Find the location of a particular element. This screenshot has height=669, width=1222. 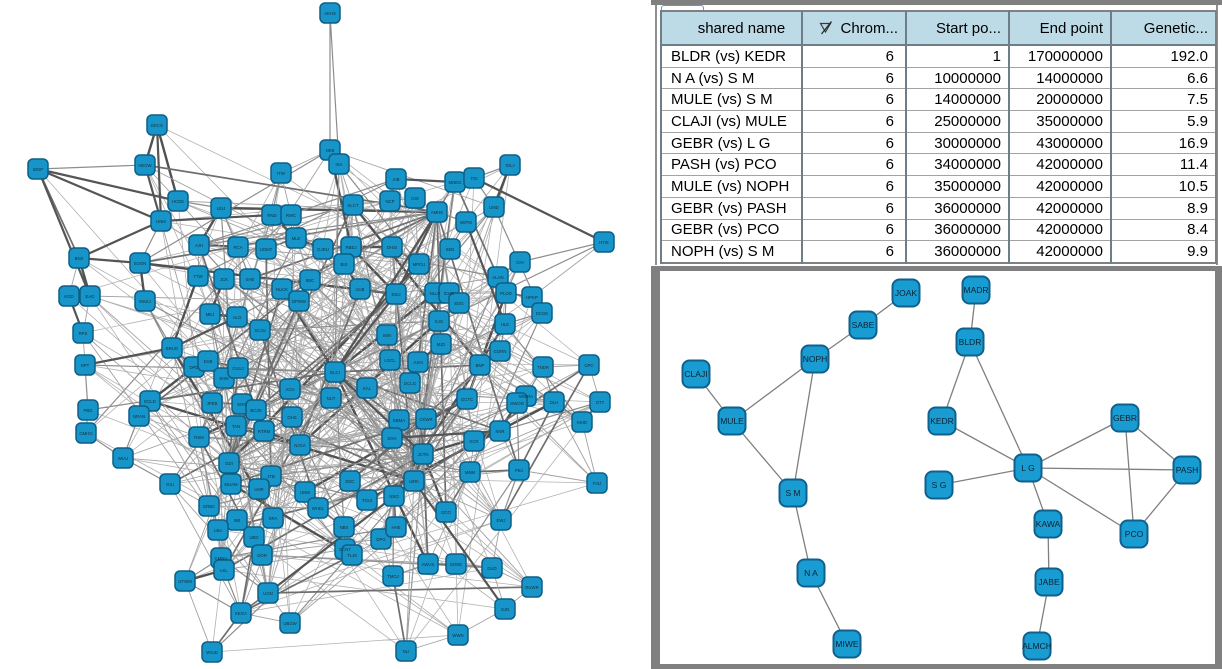

svg-text: HLE is located at coordinates (505, 324).